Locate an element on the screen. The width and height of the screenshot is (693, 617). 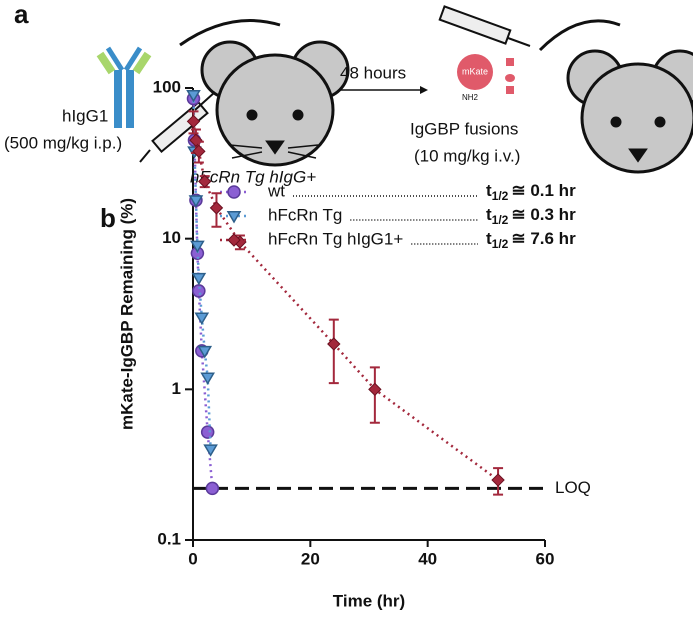
half-life-value: ≅ 0.1 hr is located at coordinates (543, 190).